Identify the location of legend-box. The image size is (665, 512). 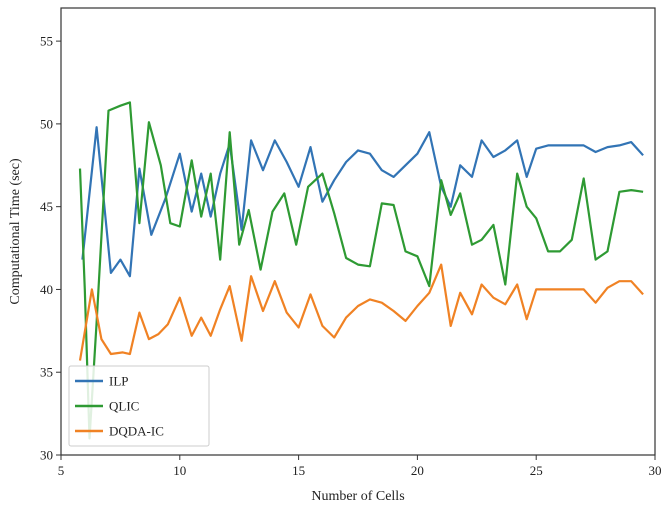
(139, 406).